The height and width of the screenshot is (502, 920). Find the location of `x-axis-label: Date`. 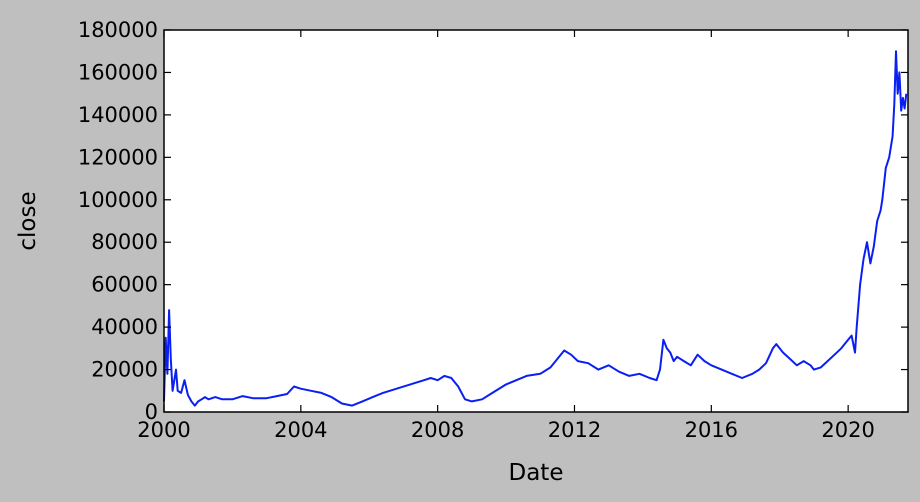

x-axis-label: Date is located at coordinates (536, 473).